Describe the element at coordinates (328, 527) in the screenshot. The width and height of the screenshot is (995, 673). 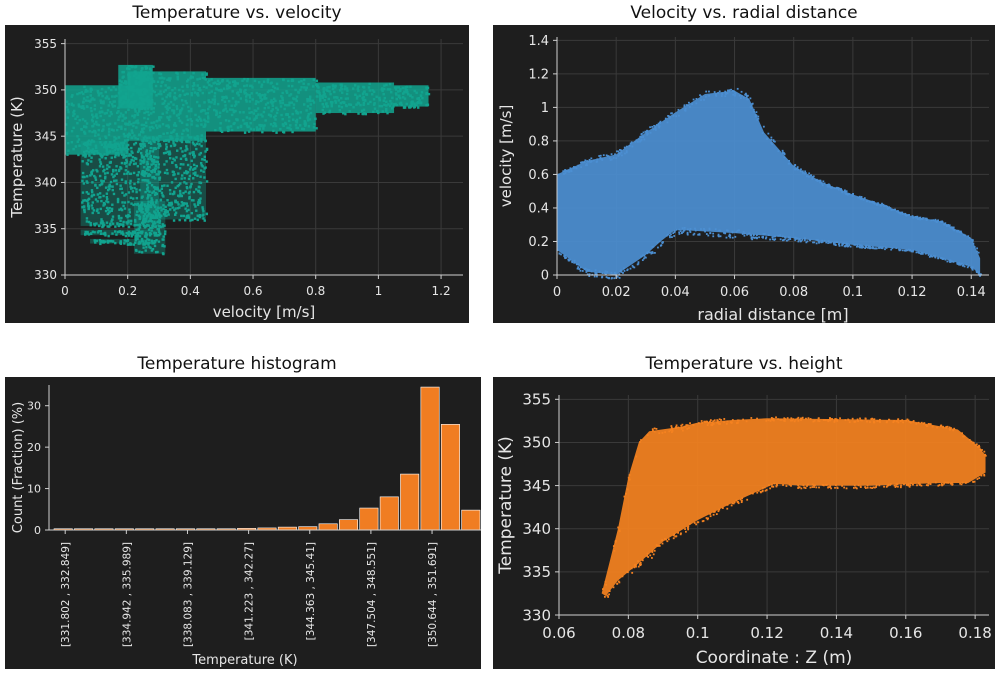
I see `histogram-bar` at that location.